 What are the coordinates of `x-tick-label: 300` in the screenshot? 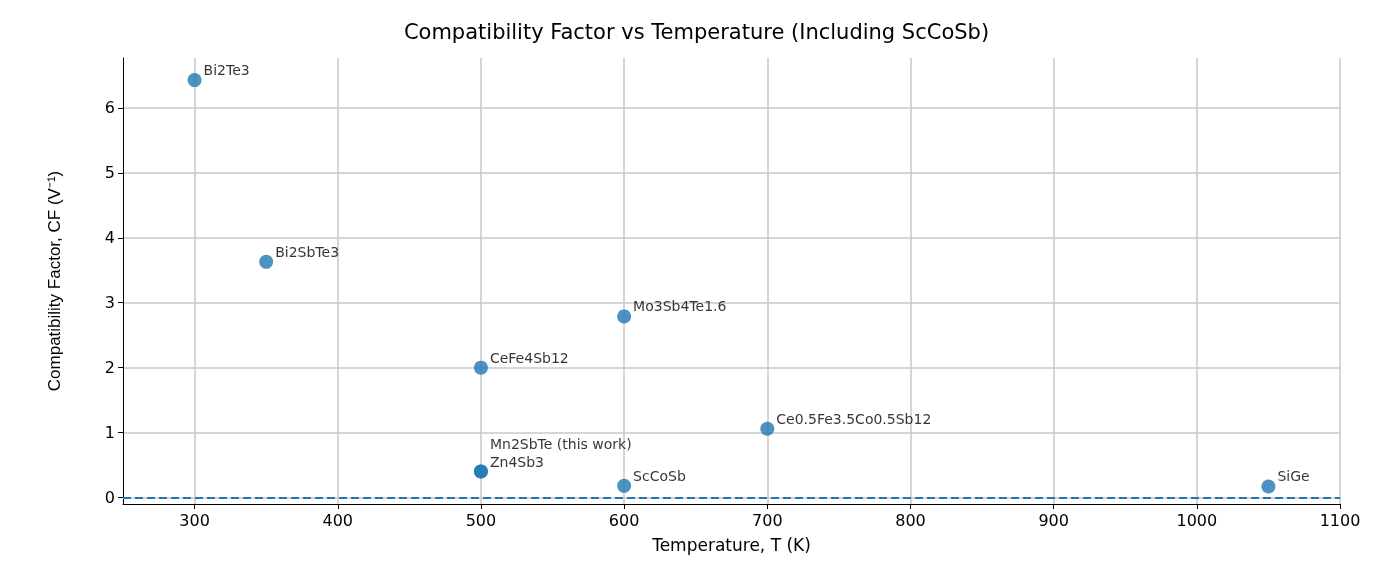 It's located at (194, 520).